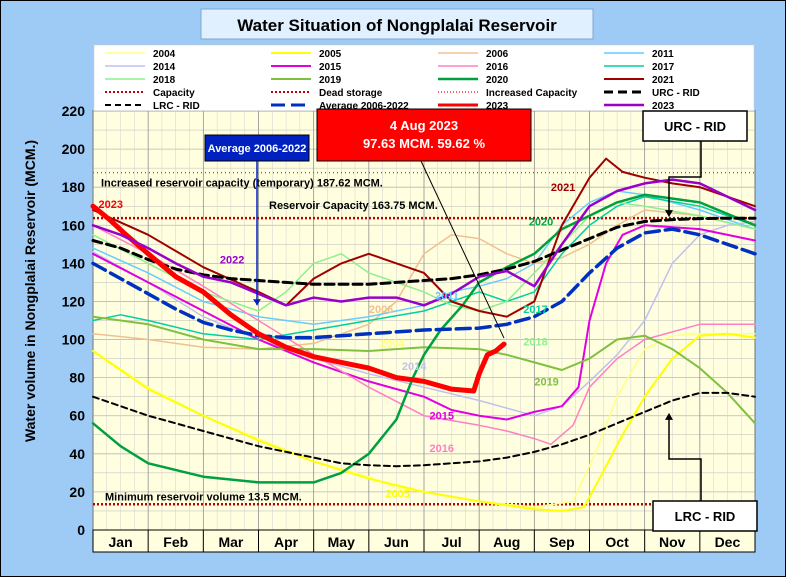 The height and width of the screenshot is (578, 786). Describe the element at coordinates (447, 297) in the screenshot. I see `series-label: 2011` at that location.